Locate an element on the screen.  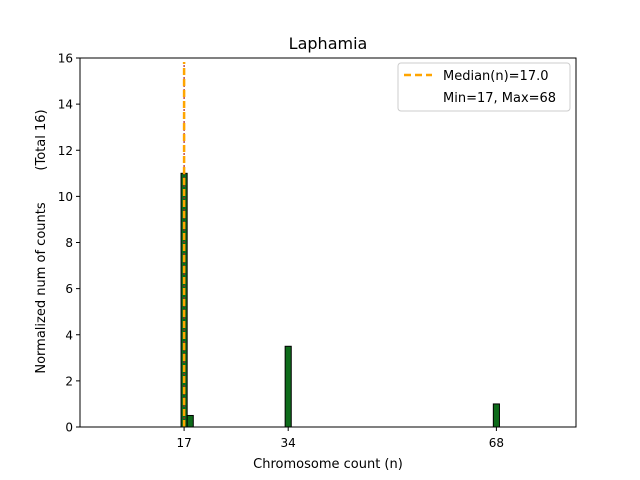
y-axis-label: Normalized num of counts is located at coordinates (41, 287).